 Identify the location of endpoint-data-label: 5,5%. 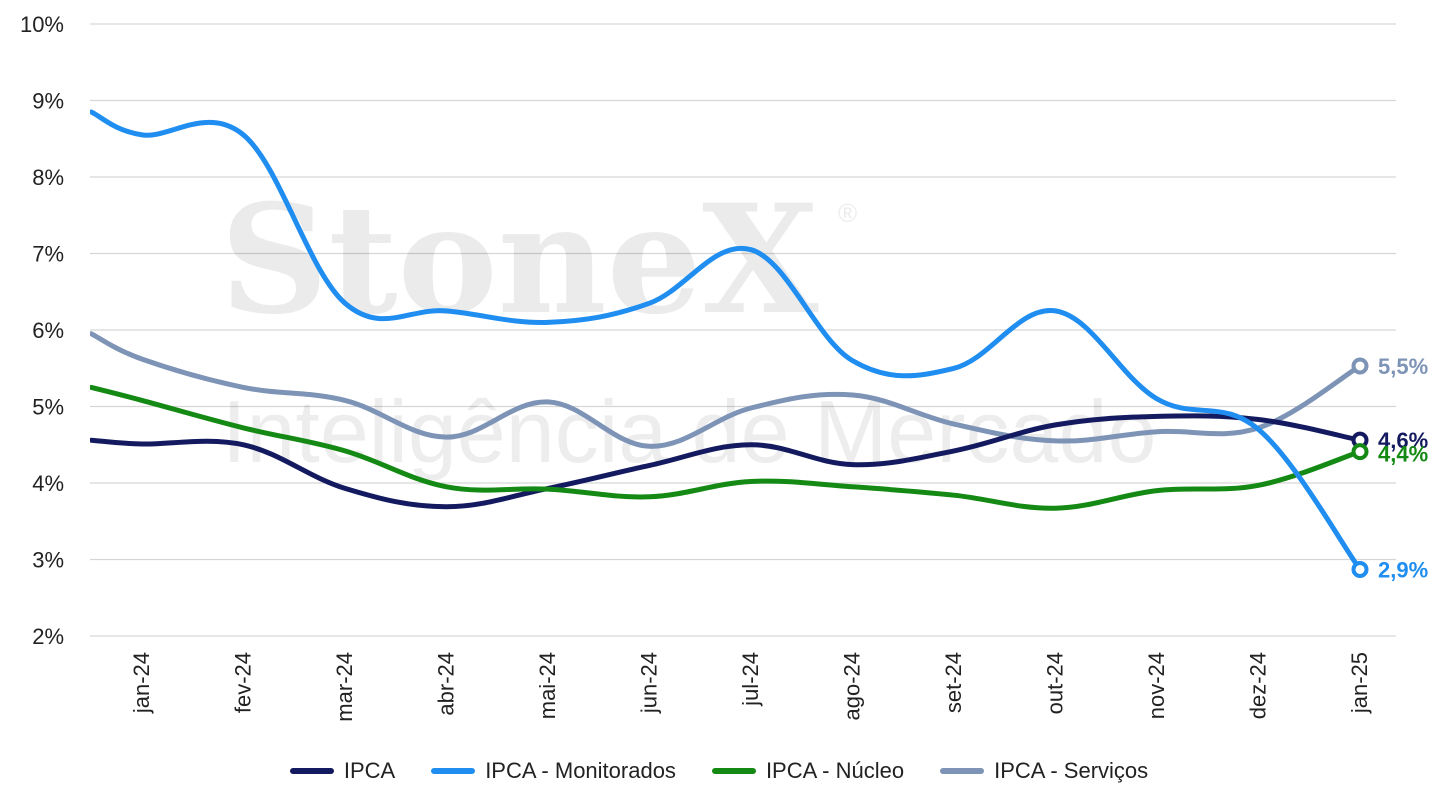
(1403, 366).